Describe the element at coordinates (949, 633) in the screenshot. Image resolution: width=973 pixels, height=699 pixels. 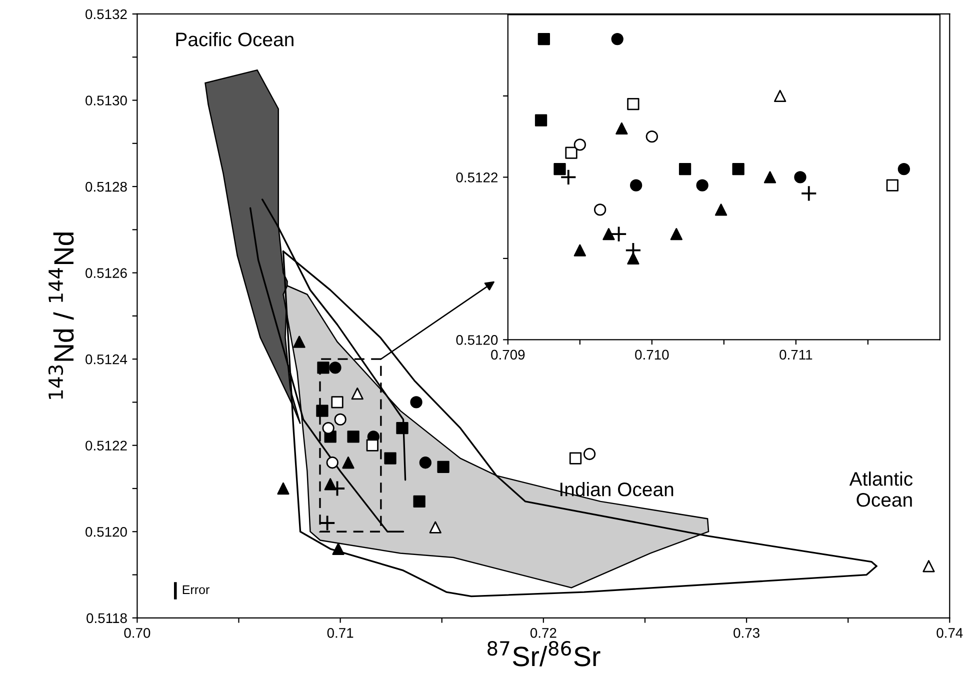
I see `x-tick-label: 0.74` at that location.